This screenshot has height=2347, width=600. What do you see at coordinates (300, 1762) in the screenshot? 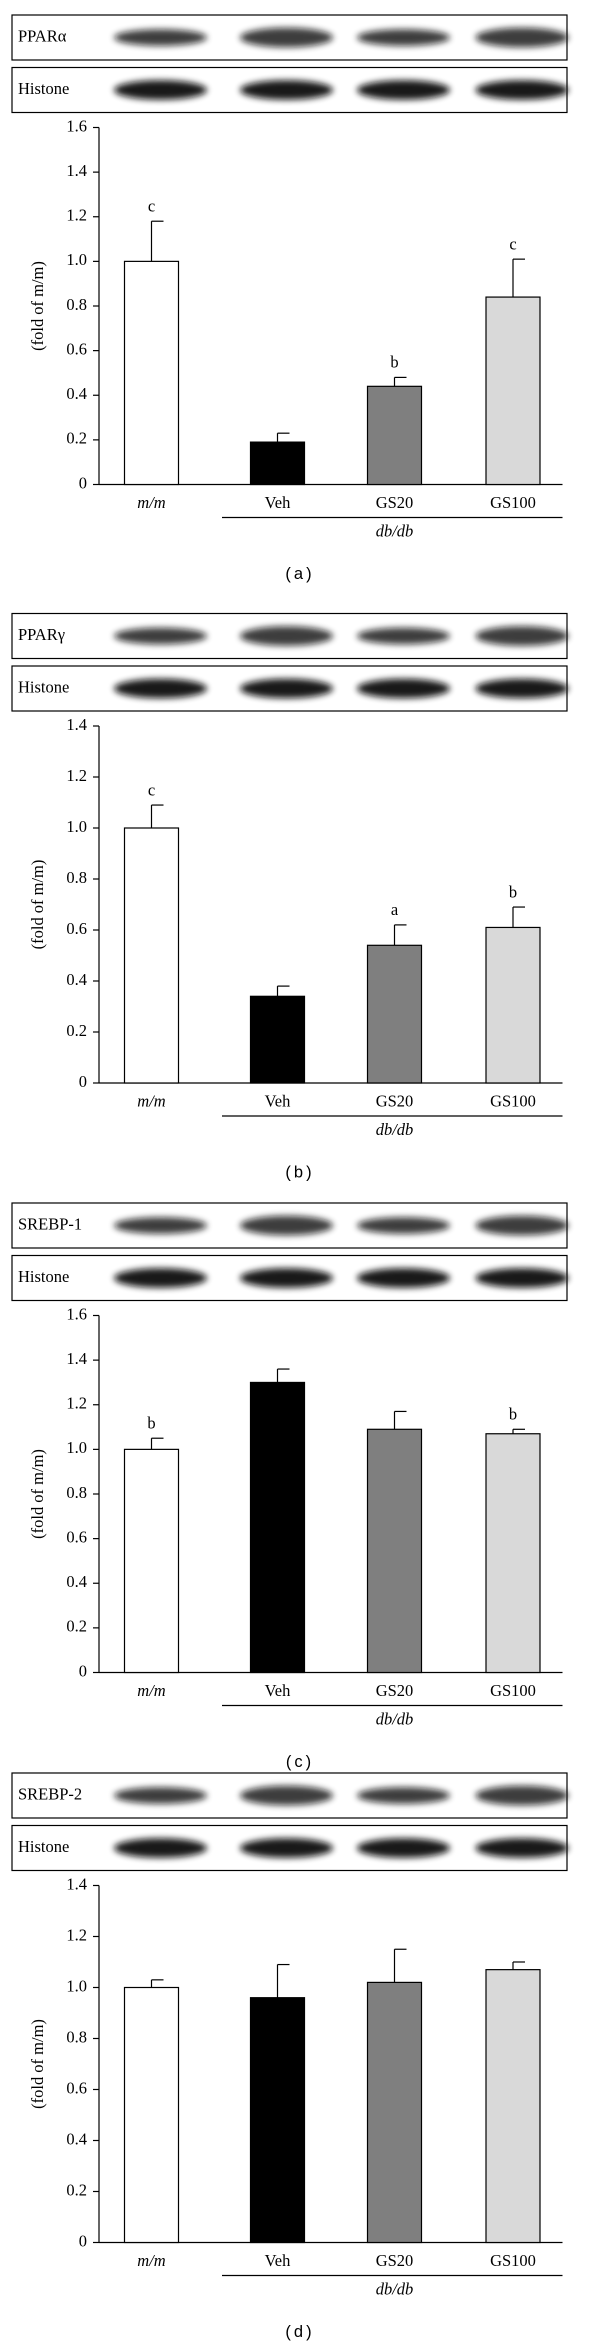
I see `panel-label: (c)` at bounding box center [300, 1762].